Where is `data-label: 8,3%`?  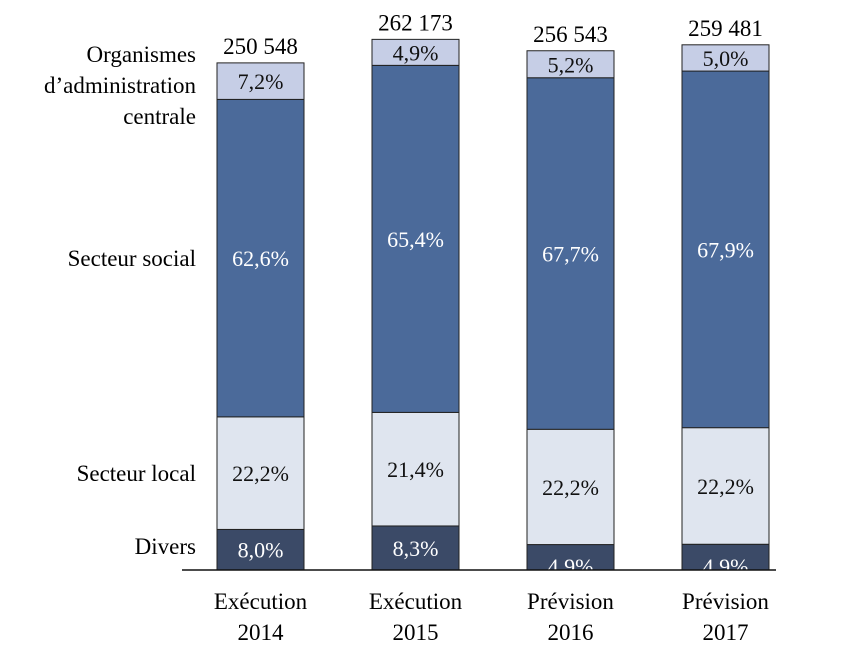
data-label: 8,3% is located at coordinates (416, 548).